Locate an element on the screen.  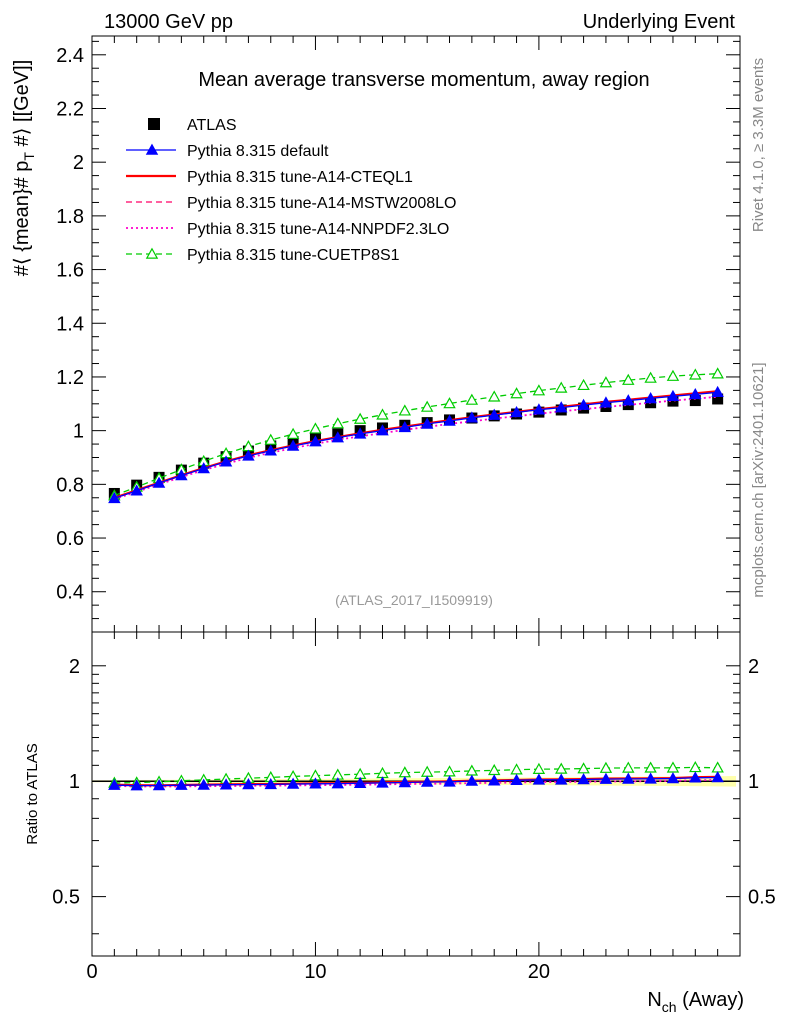
y-axis-label-tail: #⟩ [[GeV]] is located at coordinates (22, 106).